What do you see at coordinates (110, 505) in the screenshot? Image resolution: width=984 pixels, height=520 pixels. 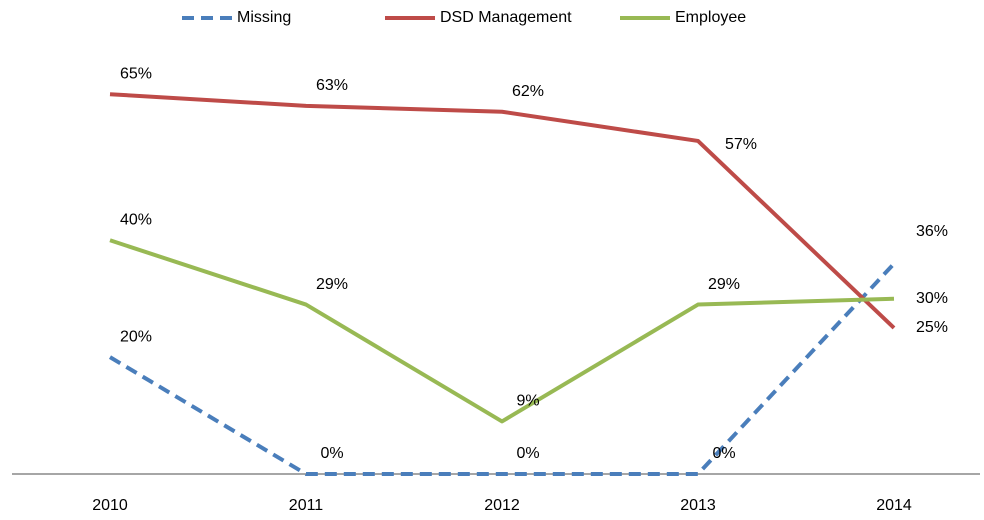 I see `x-tick-label: 2010` at bounding box center [110, 505].